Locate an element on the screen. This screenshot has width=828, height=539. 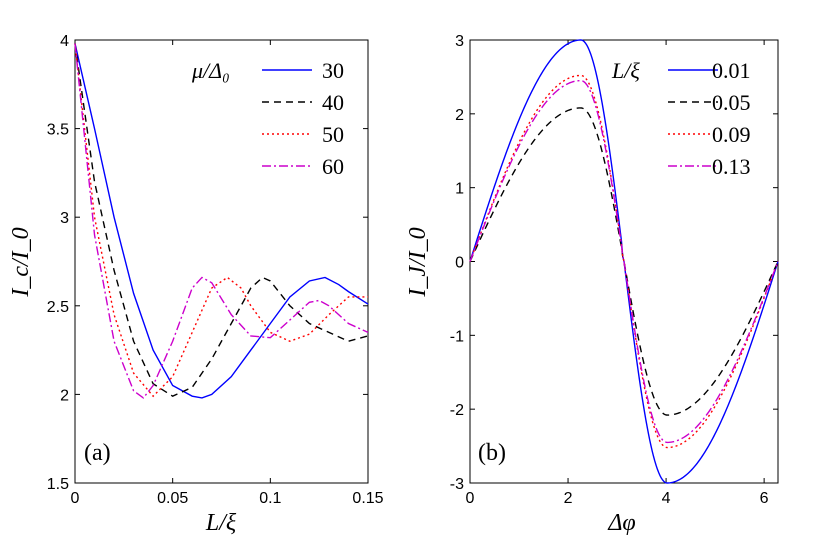
legend-label-0.13: 0.13 is located at coordinates (731, 166).